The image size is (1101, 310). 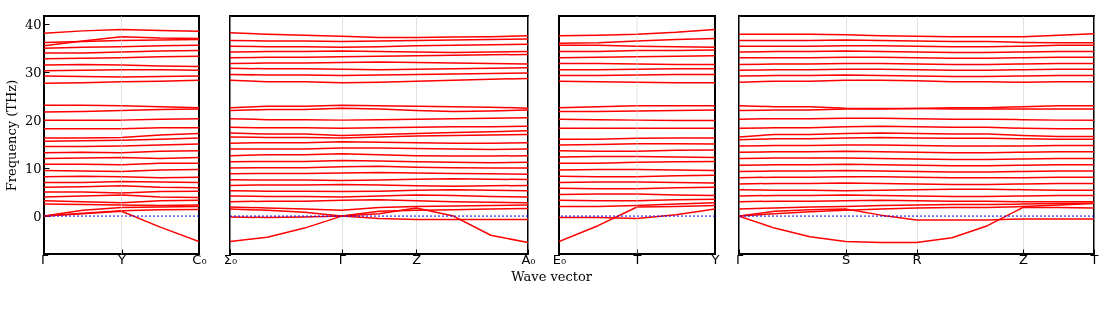 I want to click on x-axis-title: Wave vector, so click(x=552, y=276).